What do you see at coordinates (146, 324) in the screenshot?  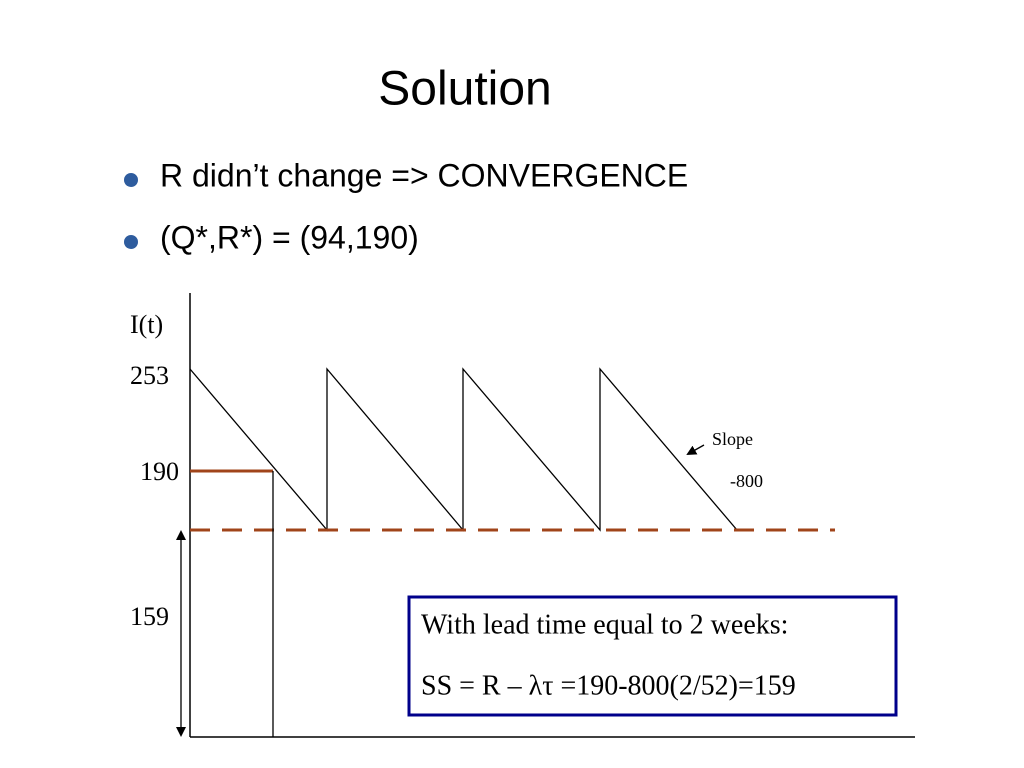 I see `y-axis-label: I(t)` at bounding box center [146, 324].